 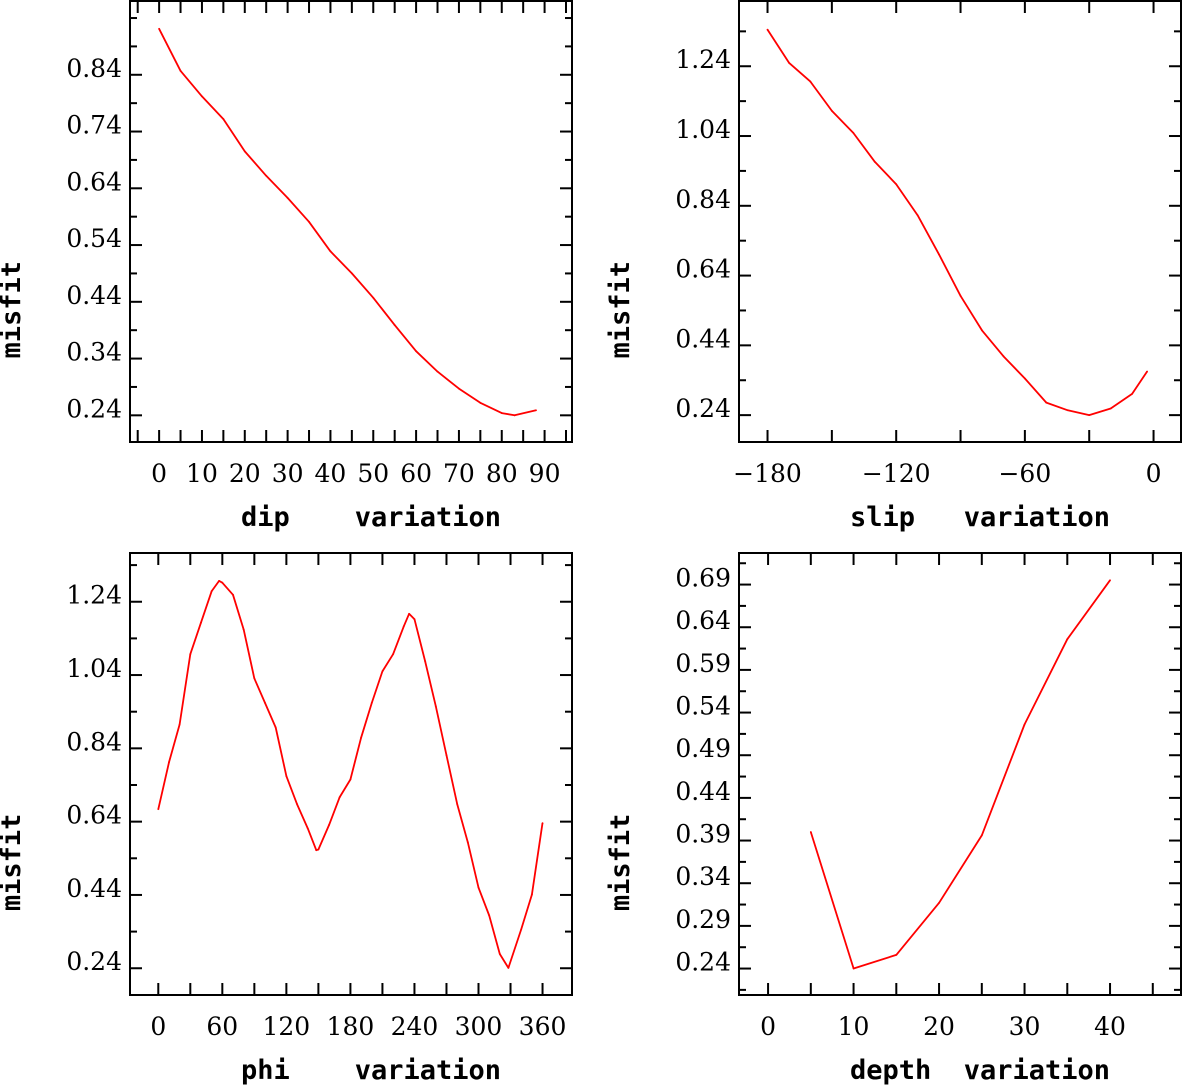 What do you see at coordinates (703, 578) in the screenshot?
I see `y-tick-label: 0.69` at bounding box center [703, 578].